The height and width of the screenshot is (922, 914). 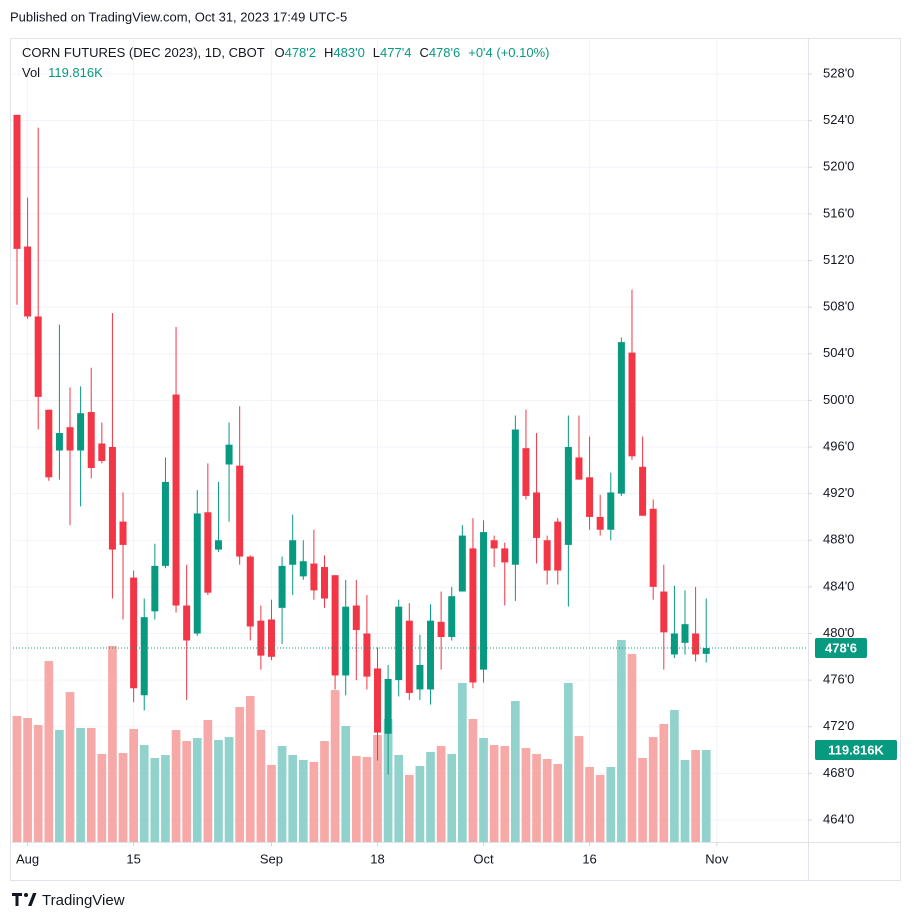 I want to click on y-tick-label: 504'0, so click(x=838, y=352).